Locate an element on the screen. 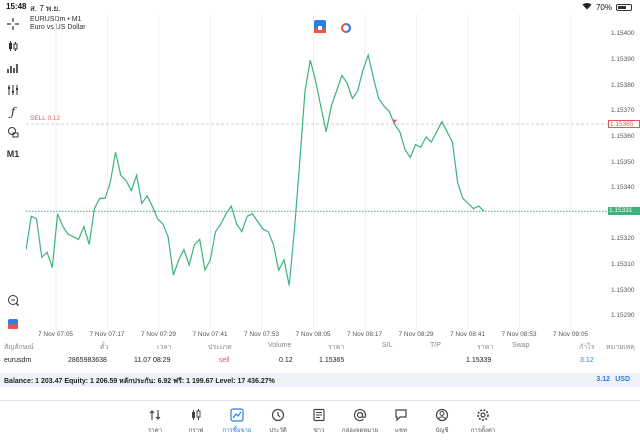 Image resolution: width=640 pixels, height=447 pixels. zoom-icon is located at coordinates (13, 300).